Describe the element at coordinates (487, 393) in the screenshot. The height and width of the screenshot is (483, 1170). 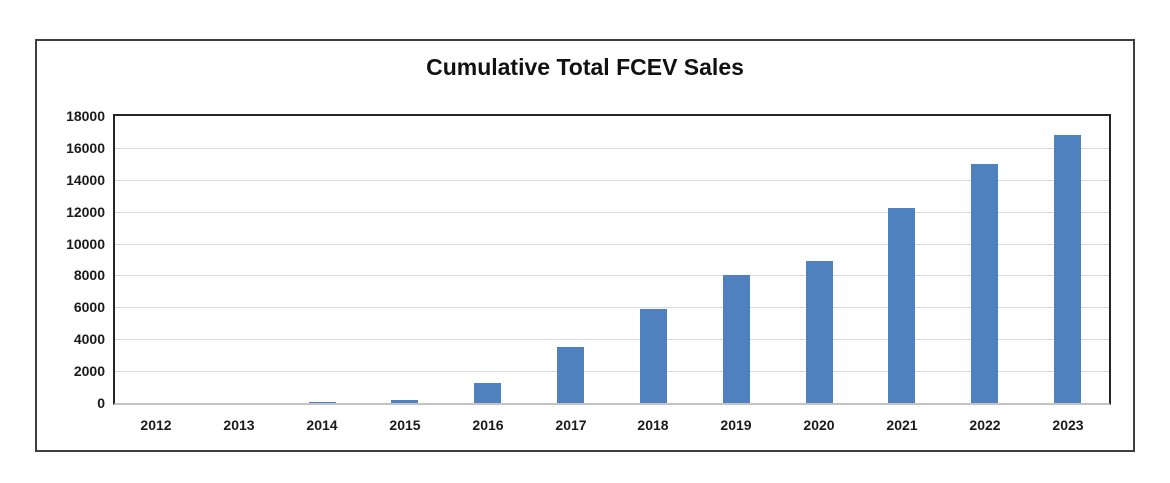
I see `bar-2016` at that location.